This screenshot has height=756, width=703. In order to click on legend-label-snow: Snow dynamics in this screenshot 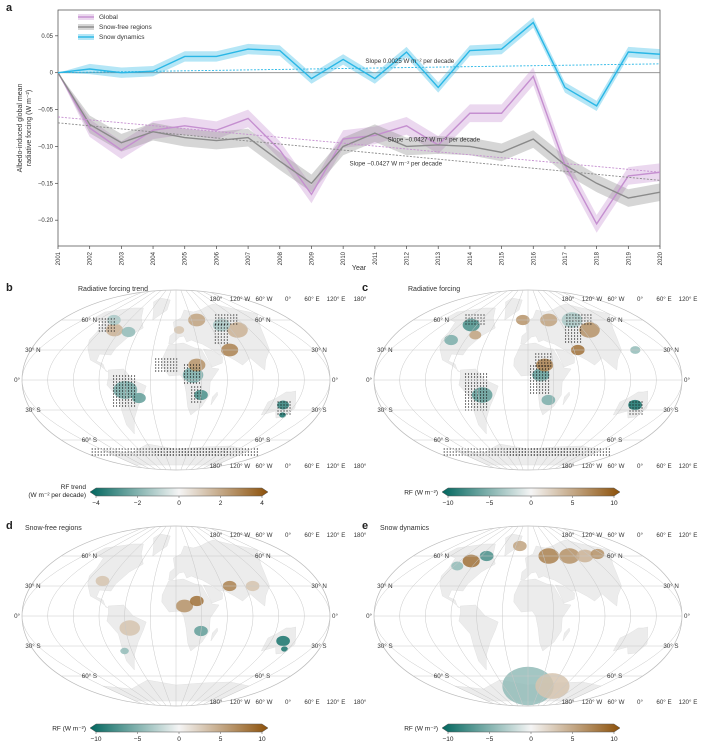, I will do `click(122, 37)`.